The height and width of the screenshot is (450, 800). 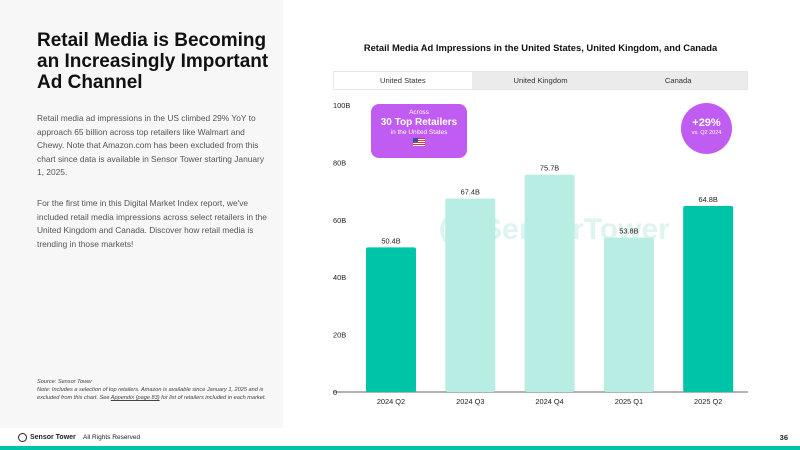 What do you see at coordinates (390, 240) in the screenshot?
I see `data-label: 50.4B` at bounding box center [390, 240].